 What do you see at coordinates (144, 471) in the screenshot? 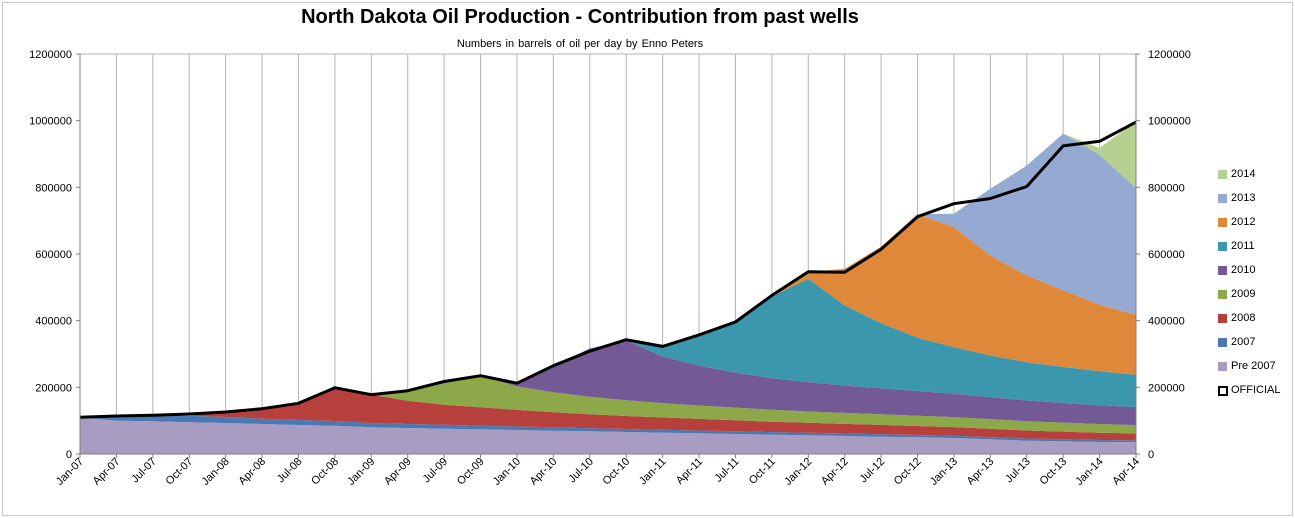
I see `x-tick-label: Jul-07` at bounding box center [144, 471].